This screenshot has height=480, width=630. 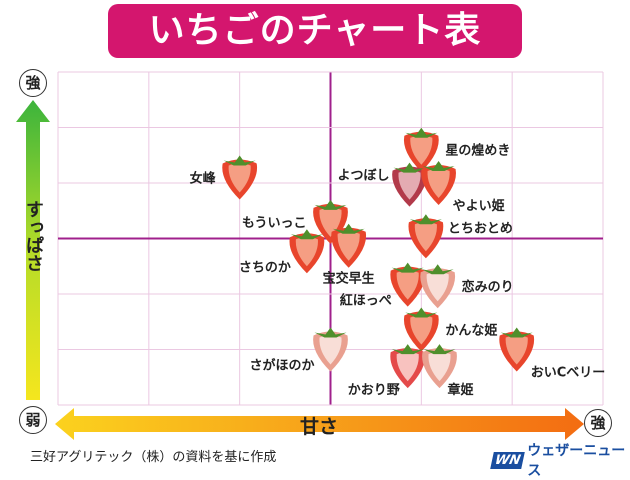 What do you see at coordinates (477, 151) in the screenshot?
I see `strawberry-label: 星の煌めき` at bounding box center [477, 151].